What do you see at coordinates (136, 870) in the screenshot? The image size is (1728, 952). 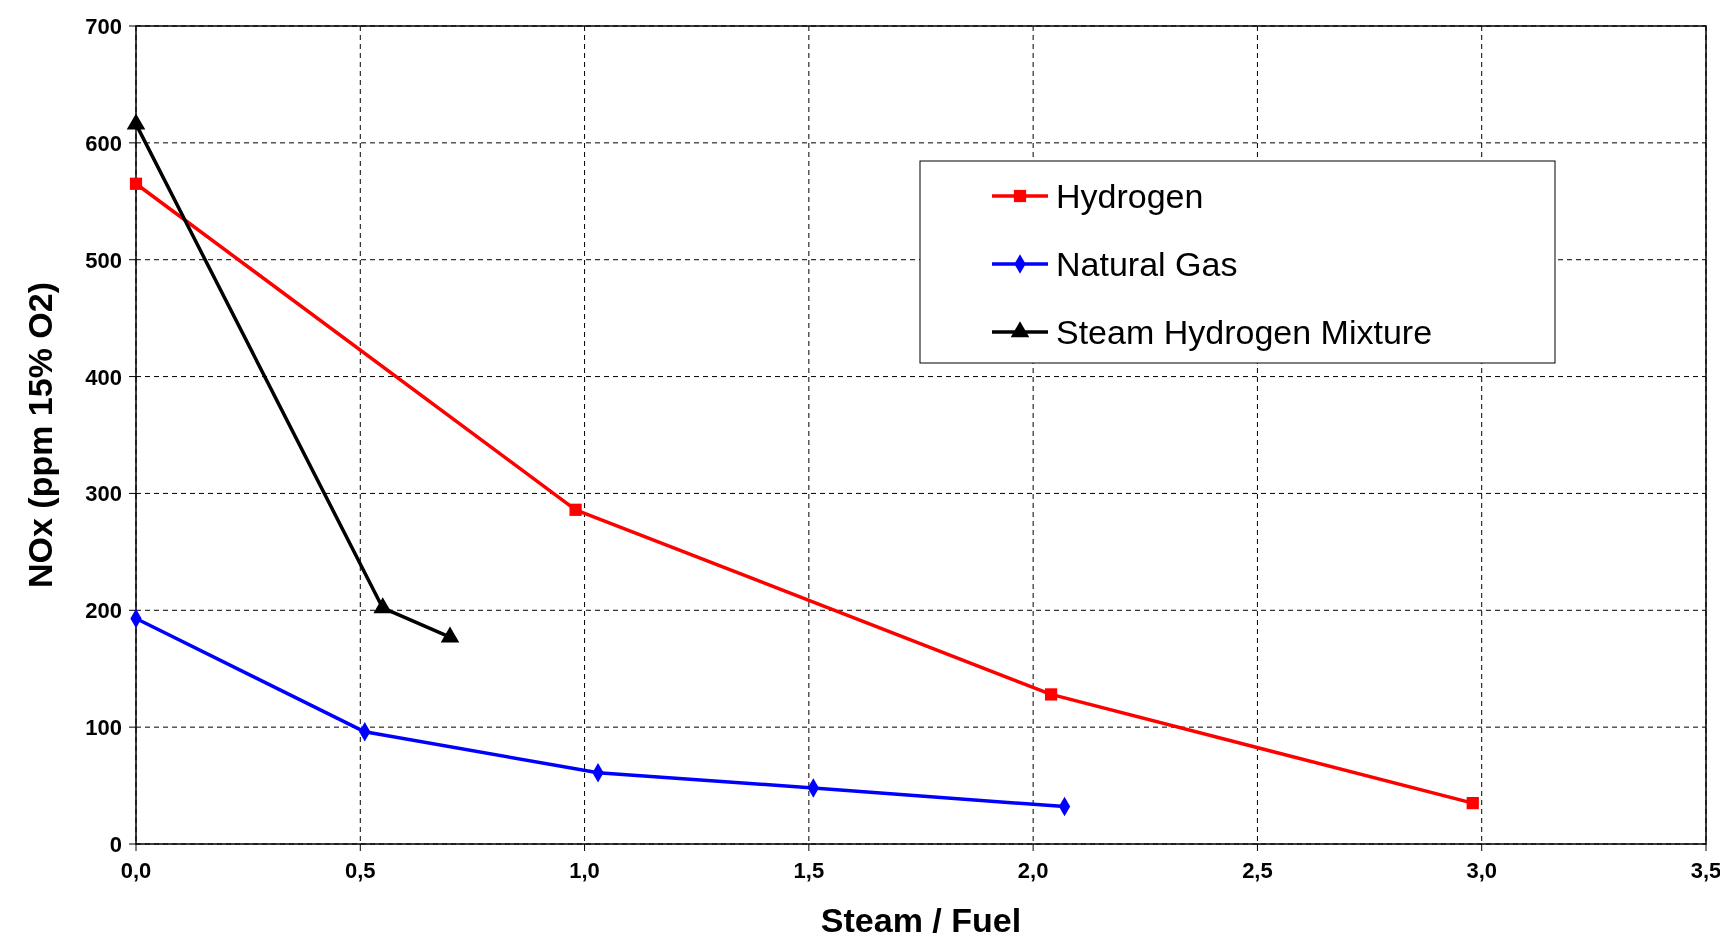 I see `x-tick-label: 0,0` at bounding box center [136, 870].